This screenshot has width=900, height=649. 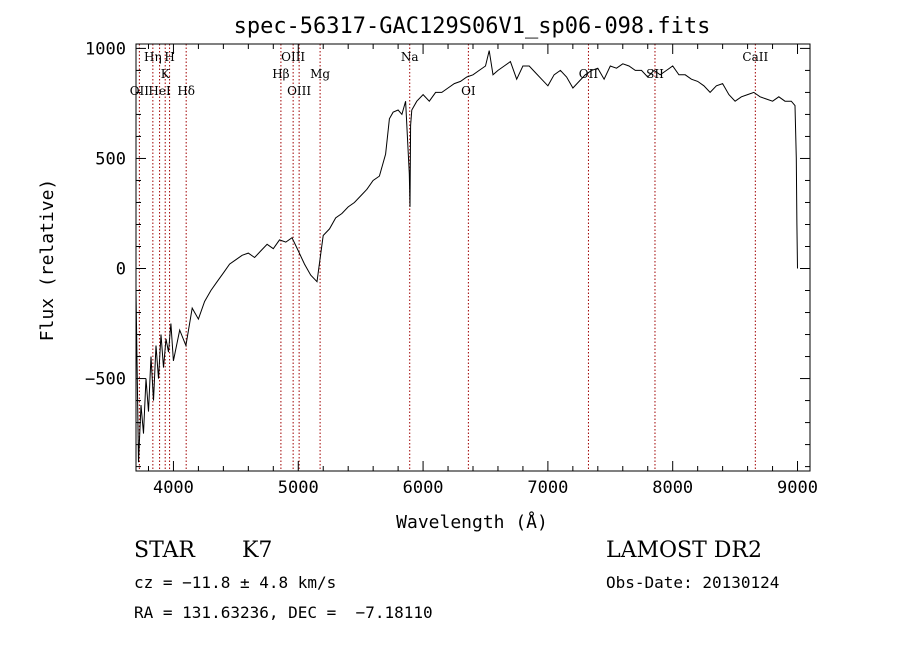 What do you see at coordinates (755, 57) in the screenshot?
I see `line-label: CaII` at bounding box center [755, 57].